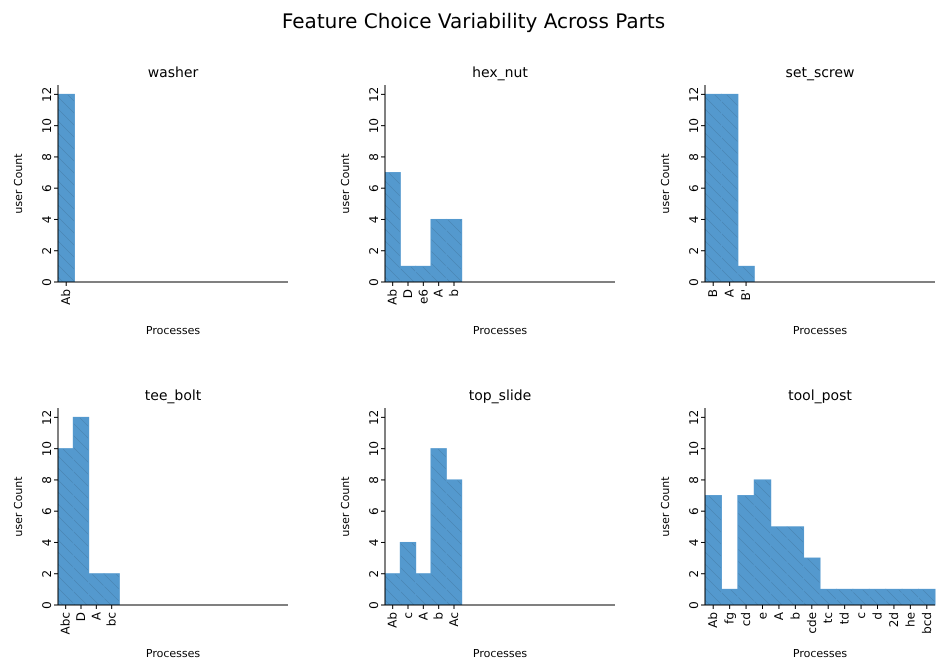  What do you see at coordinates (845, 618) in the screenshot?
I see `x-tick-label: td` at bounding box center [845, 618].